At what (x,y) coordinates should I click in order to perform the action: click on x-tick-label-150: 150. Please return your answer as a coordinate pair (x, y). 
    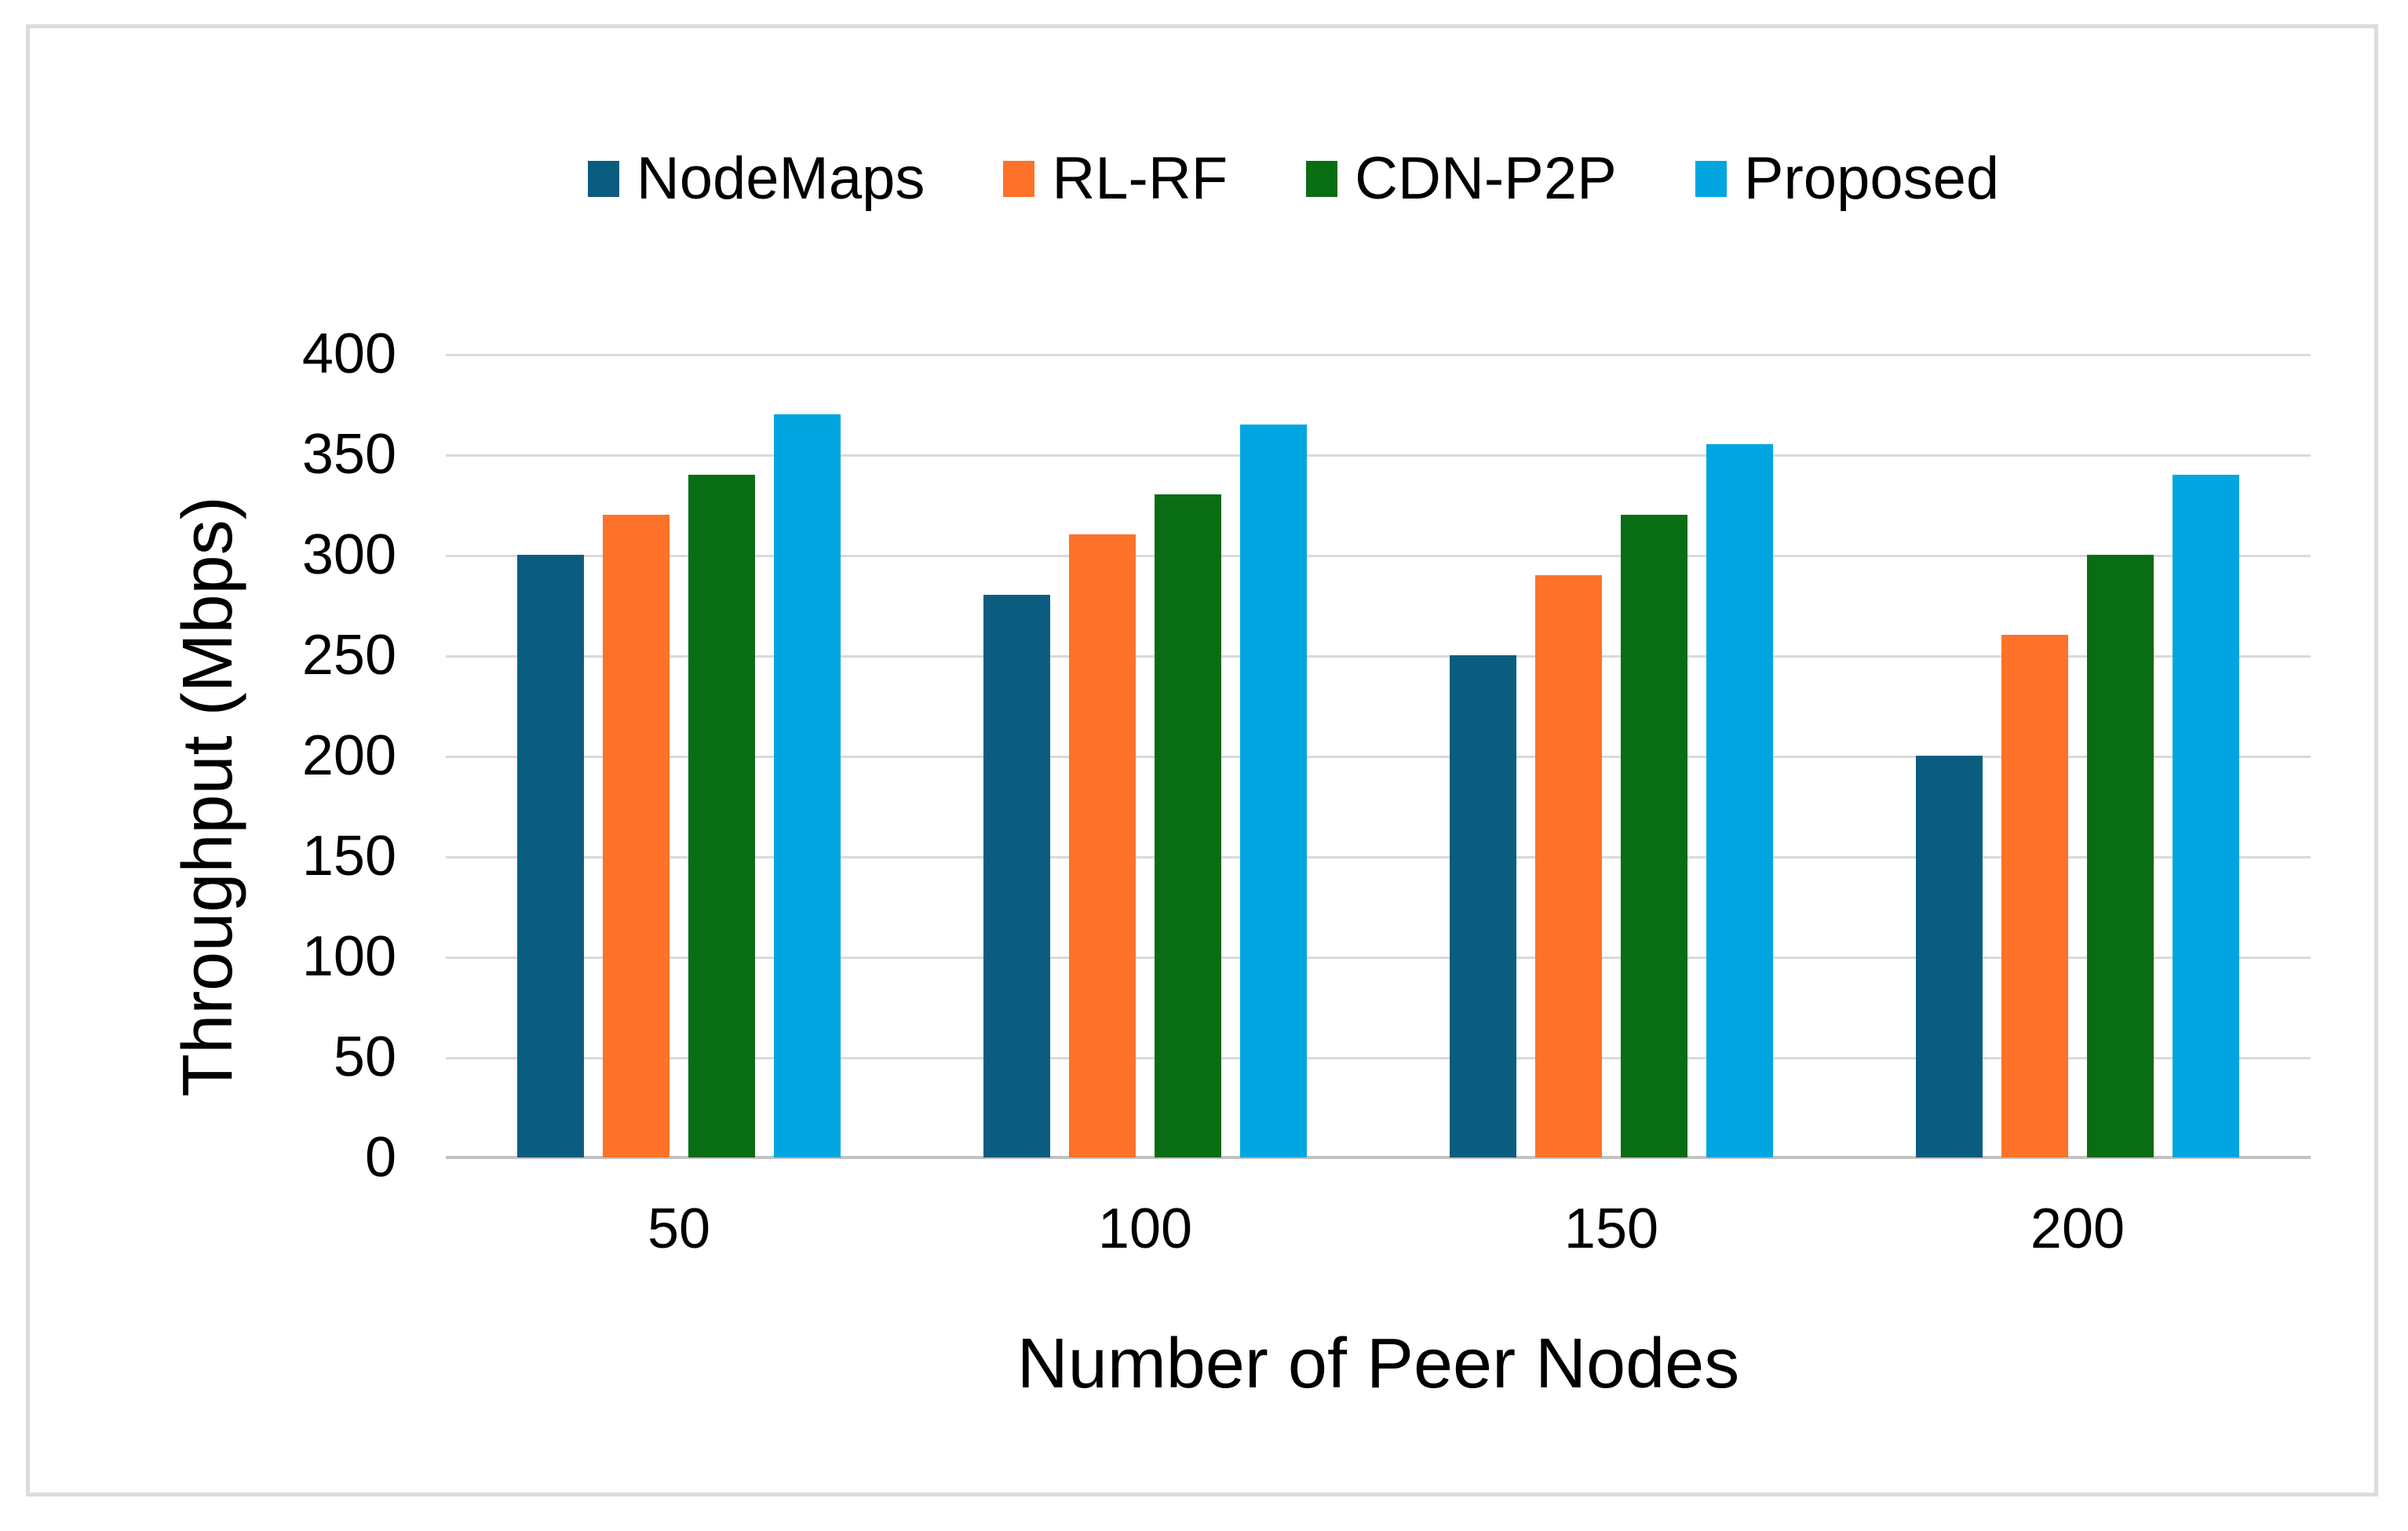
    Looking at the image, I should click on (1611, 1228).